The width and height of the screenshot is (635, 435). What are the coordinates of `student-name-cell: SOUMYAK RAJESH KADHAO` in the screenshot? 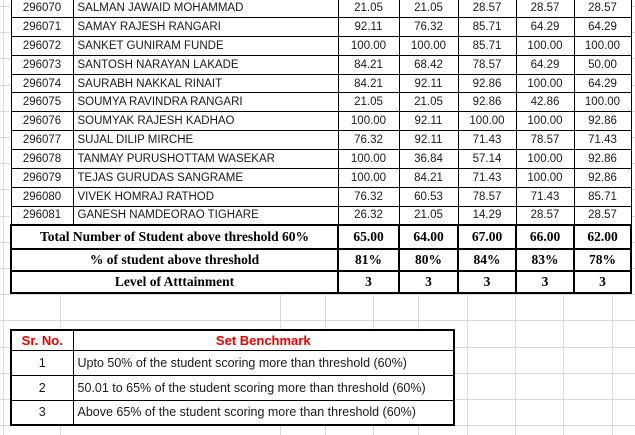 It's located at (205, 121).